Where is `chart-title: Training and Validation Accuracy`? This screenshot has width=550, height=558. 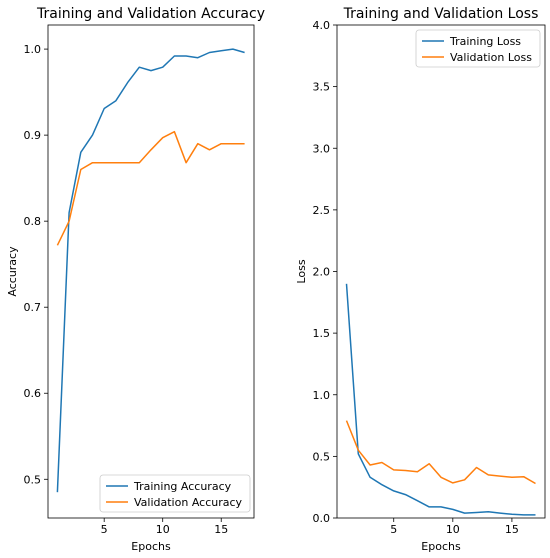
chart-title: Training and Validation Accuracy is located at coordinates (150, 14).